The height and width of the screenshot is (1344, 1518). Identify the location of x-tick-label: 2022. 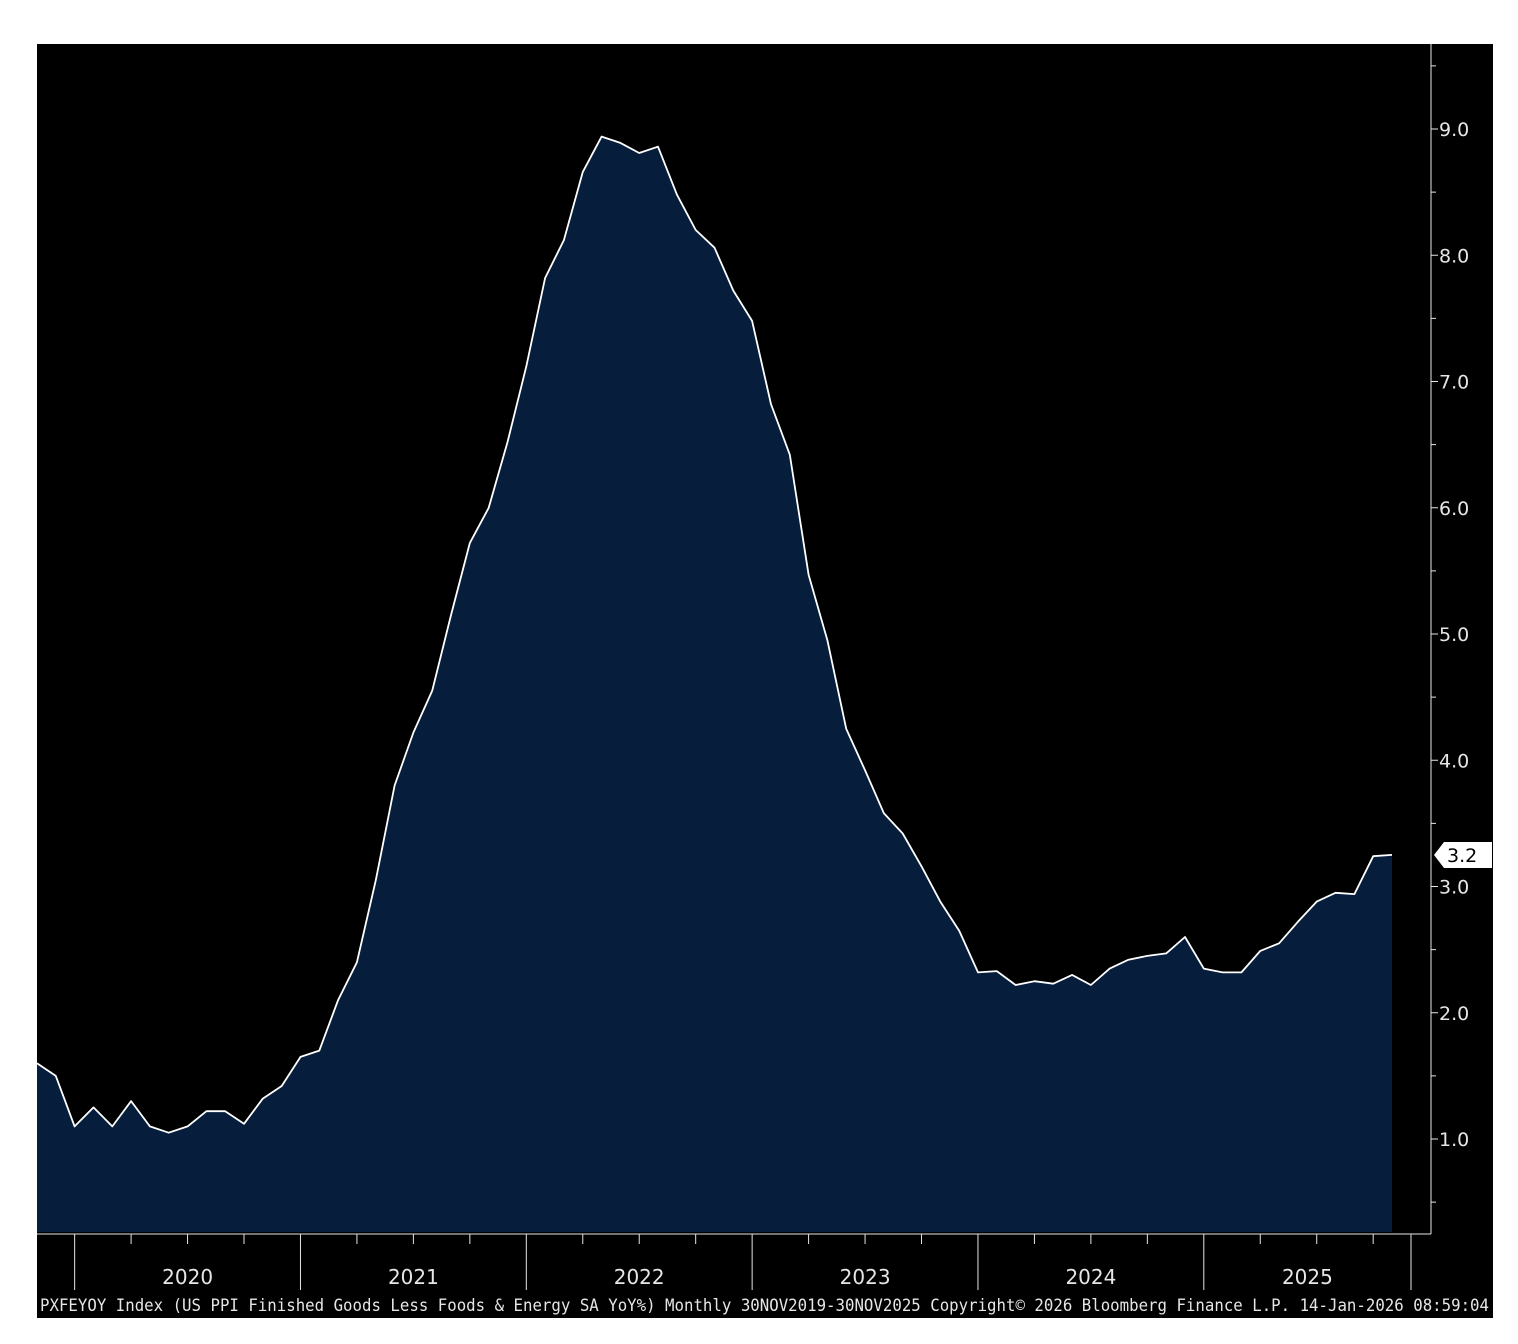
(639, 1277).